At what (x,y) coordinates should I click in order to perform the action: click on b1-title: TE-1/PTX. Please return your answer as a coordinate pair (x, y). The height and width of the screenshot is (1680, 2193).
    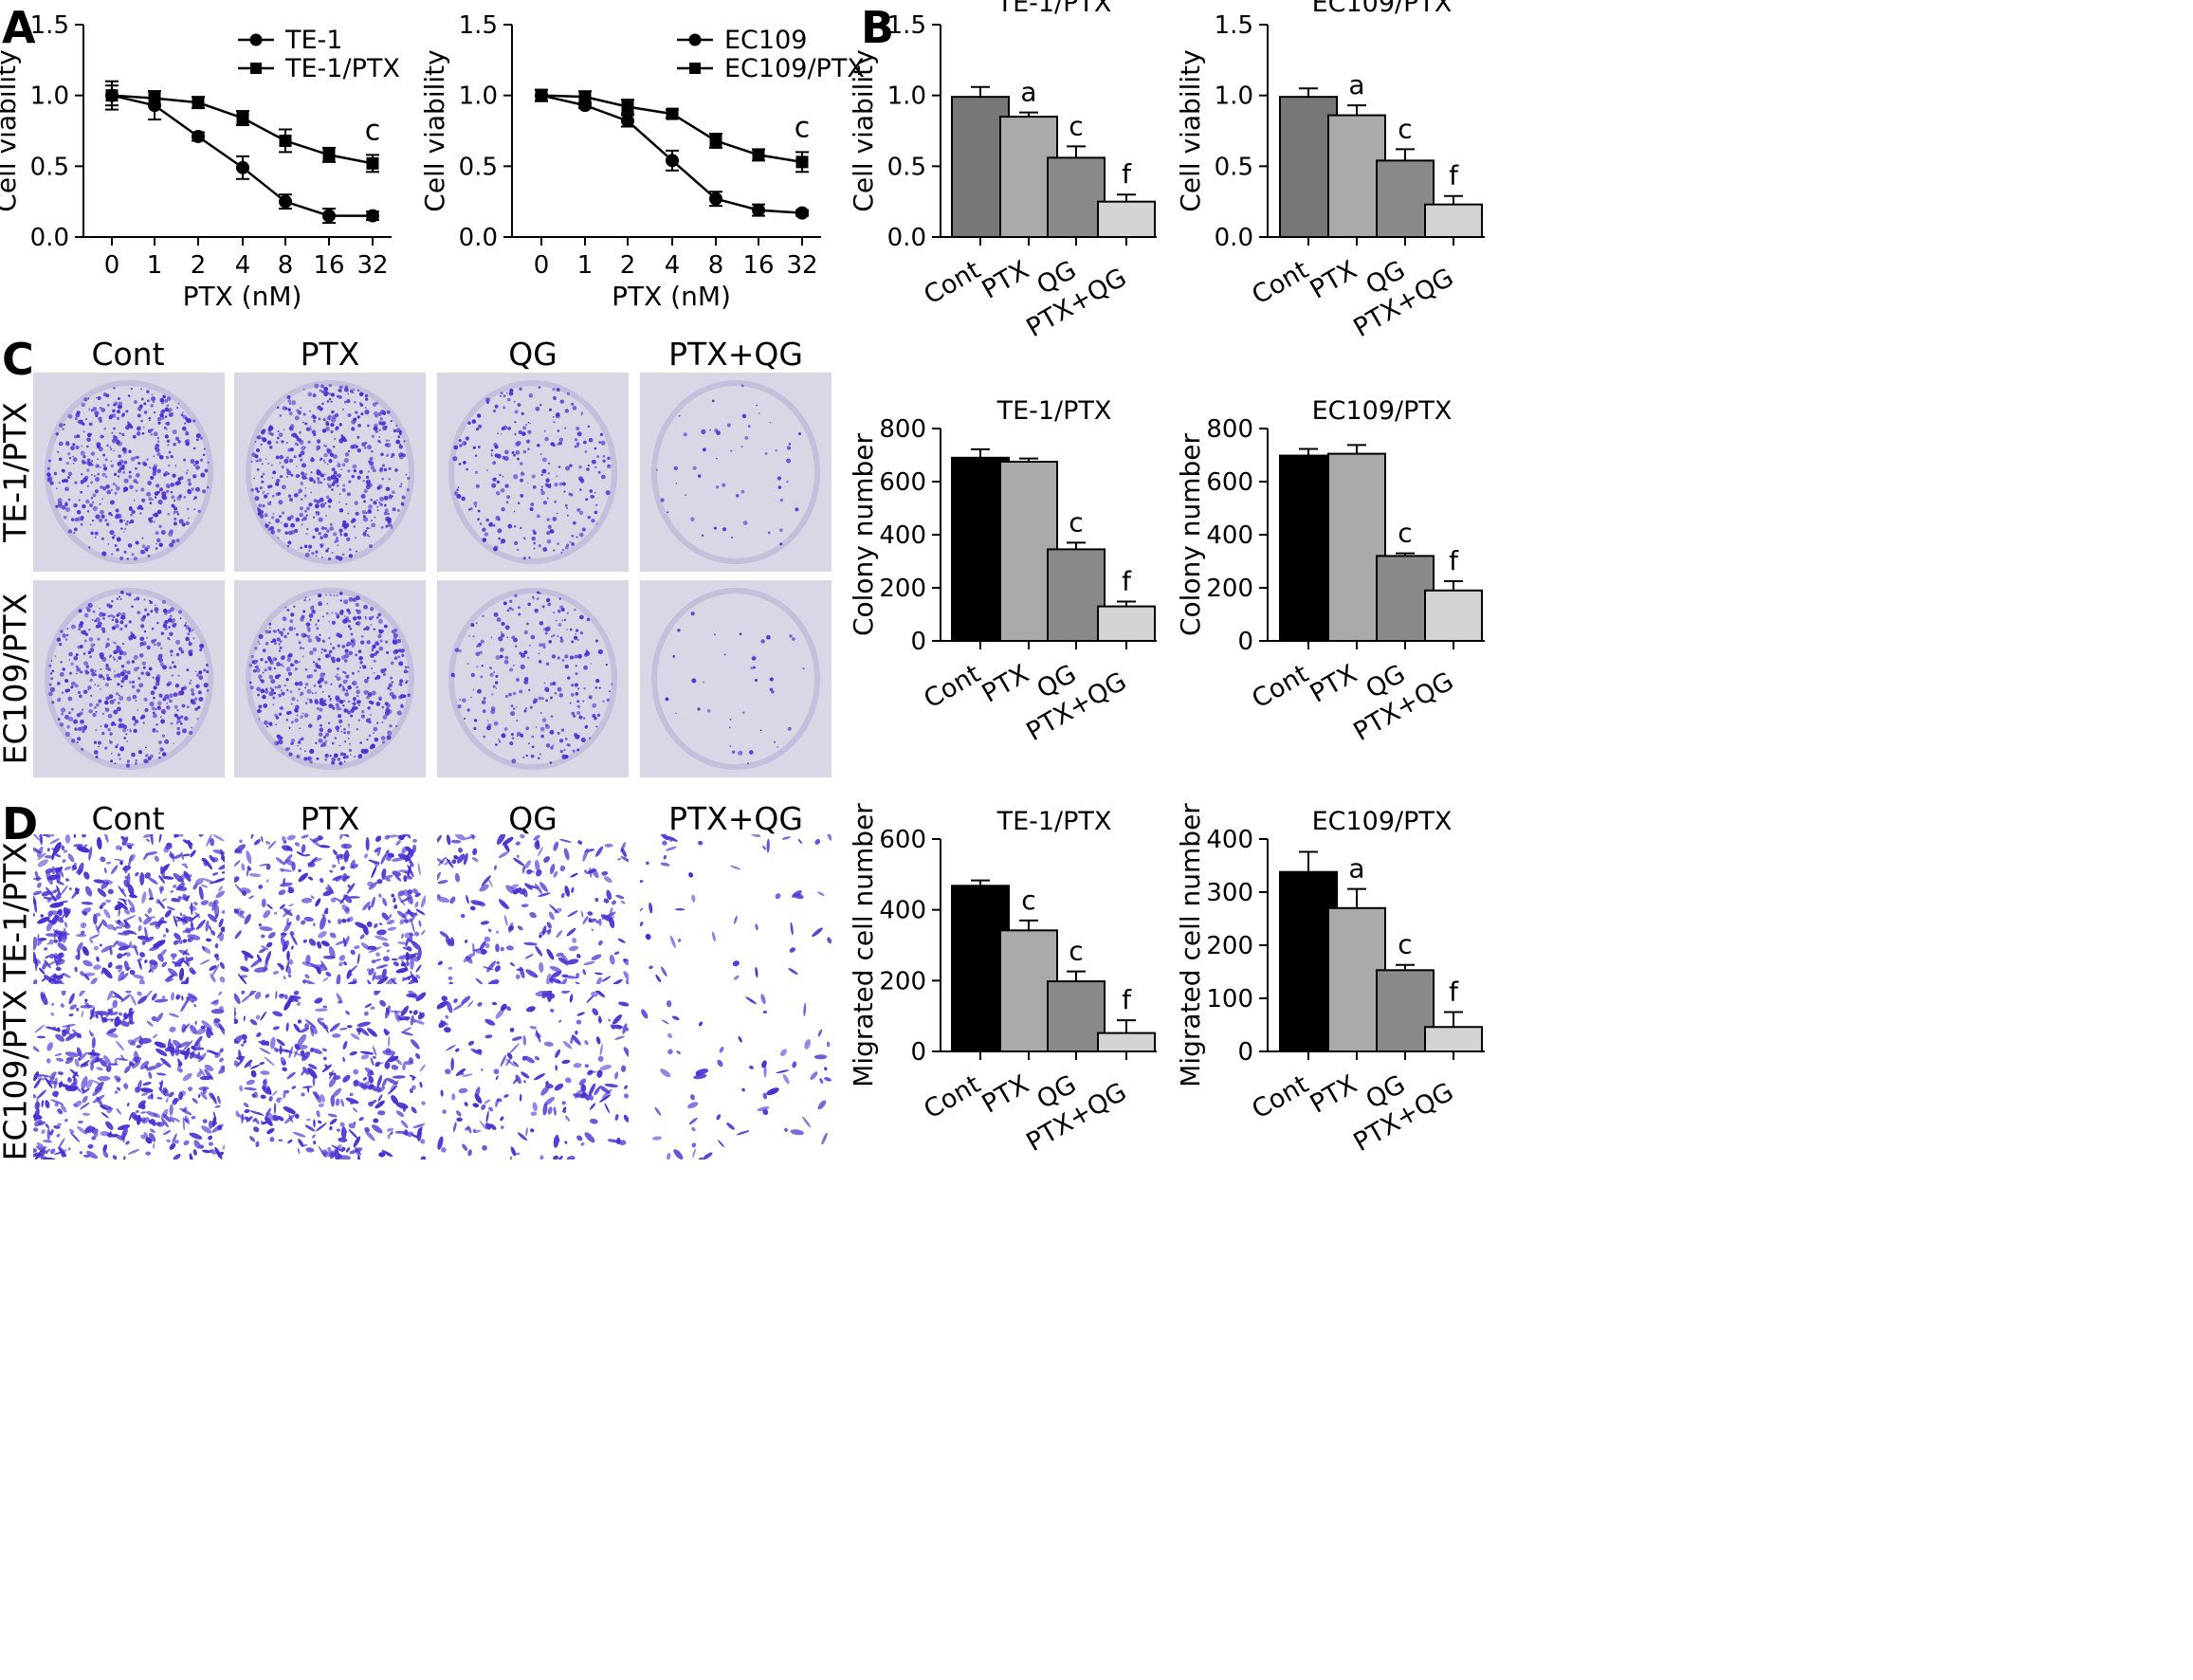
    Looking at the image, I should click on (1054, 9).